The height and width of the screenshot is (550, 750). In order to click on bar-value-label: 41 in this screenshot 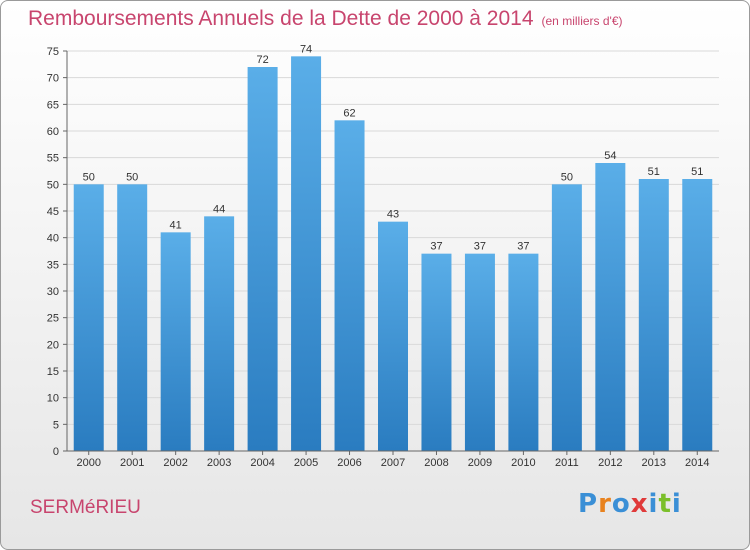, I will do `click(176, 225)`.